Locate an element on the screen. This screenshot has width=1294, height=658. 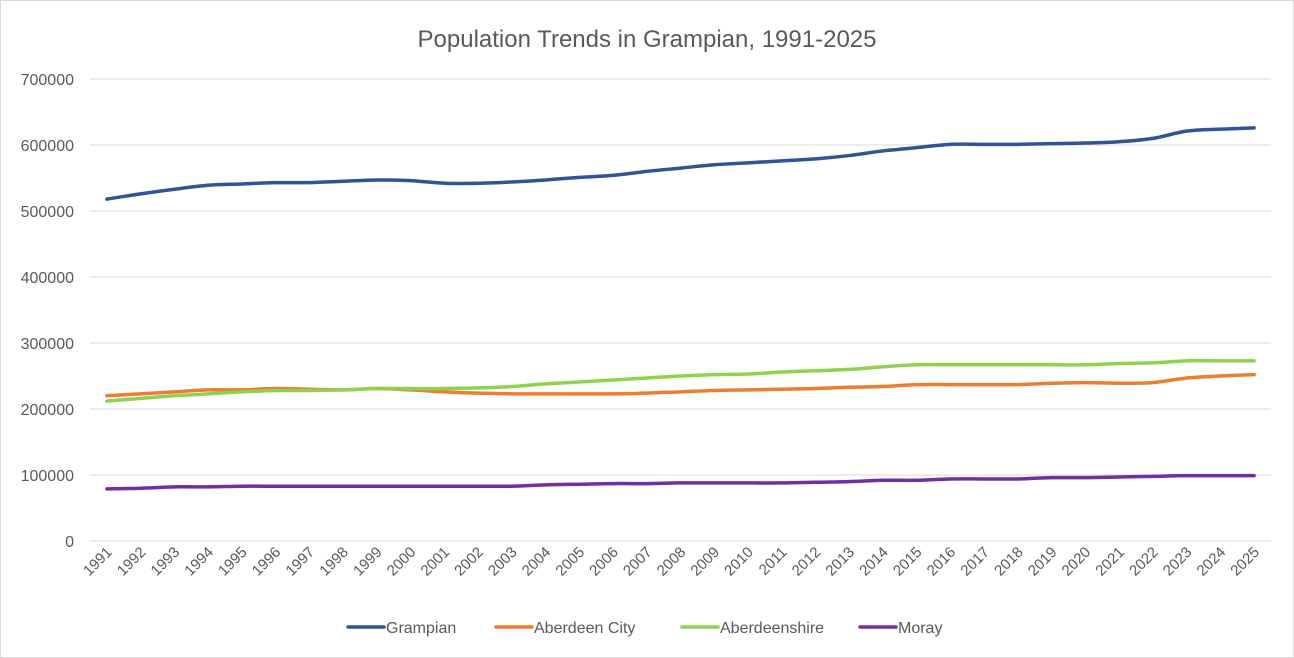
x-tick-label: 2009 is located at coordinates (705, 562).